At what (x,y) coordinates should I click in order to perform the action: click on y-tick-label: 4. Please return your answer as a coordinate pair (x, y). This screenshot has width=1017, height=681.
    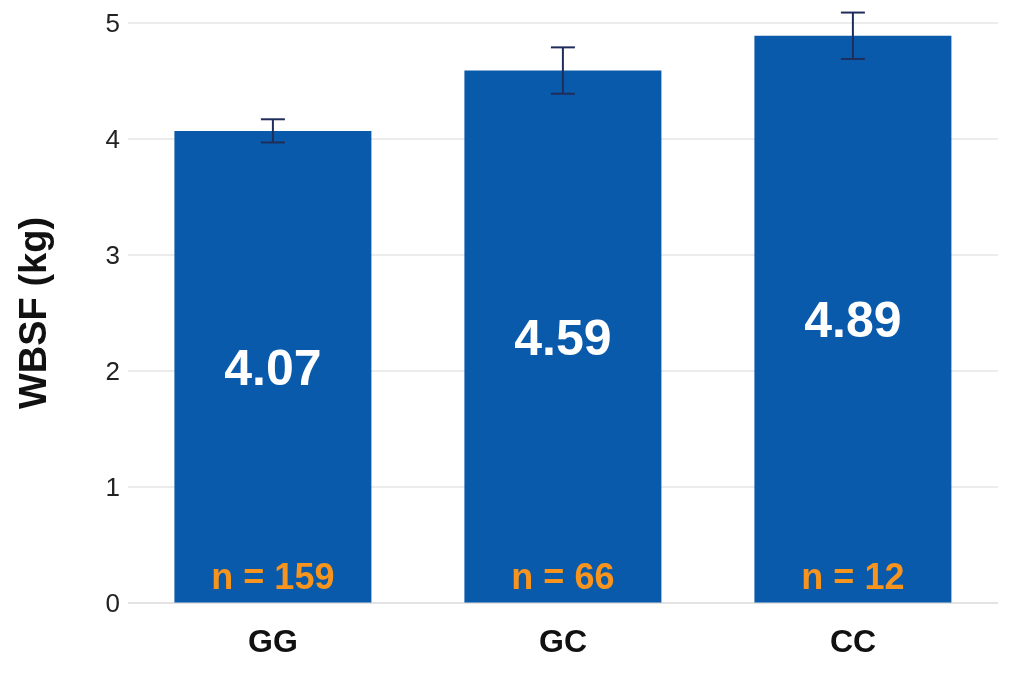
    Looking at the image, I should click on (112, 139).